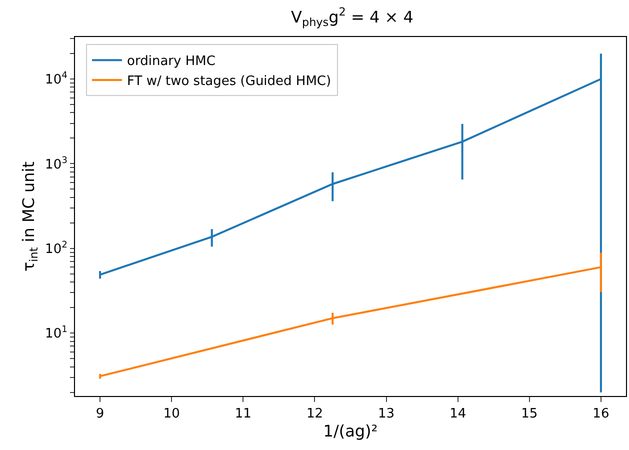 This screenshot has width=629, height=450. I want to click on y-tick-label: 10$^{3}$, so click(56, 164).